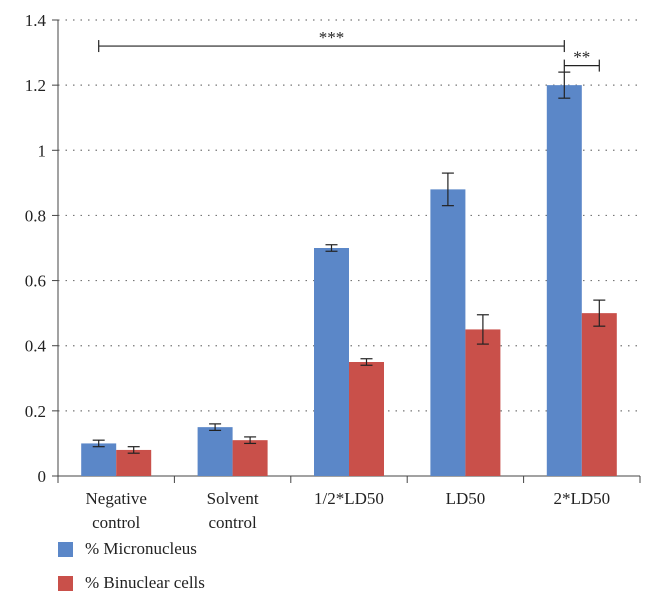 Image resolution: width=660 pixels, height=612 pixels. Describe the element at coordinates (65, 583) in the screenshot. I see `legend-swatch-binuclear` at that location.